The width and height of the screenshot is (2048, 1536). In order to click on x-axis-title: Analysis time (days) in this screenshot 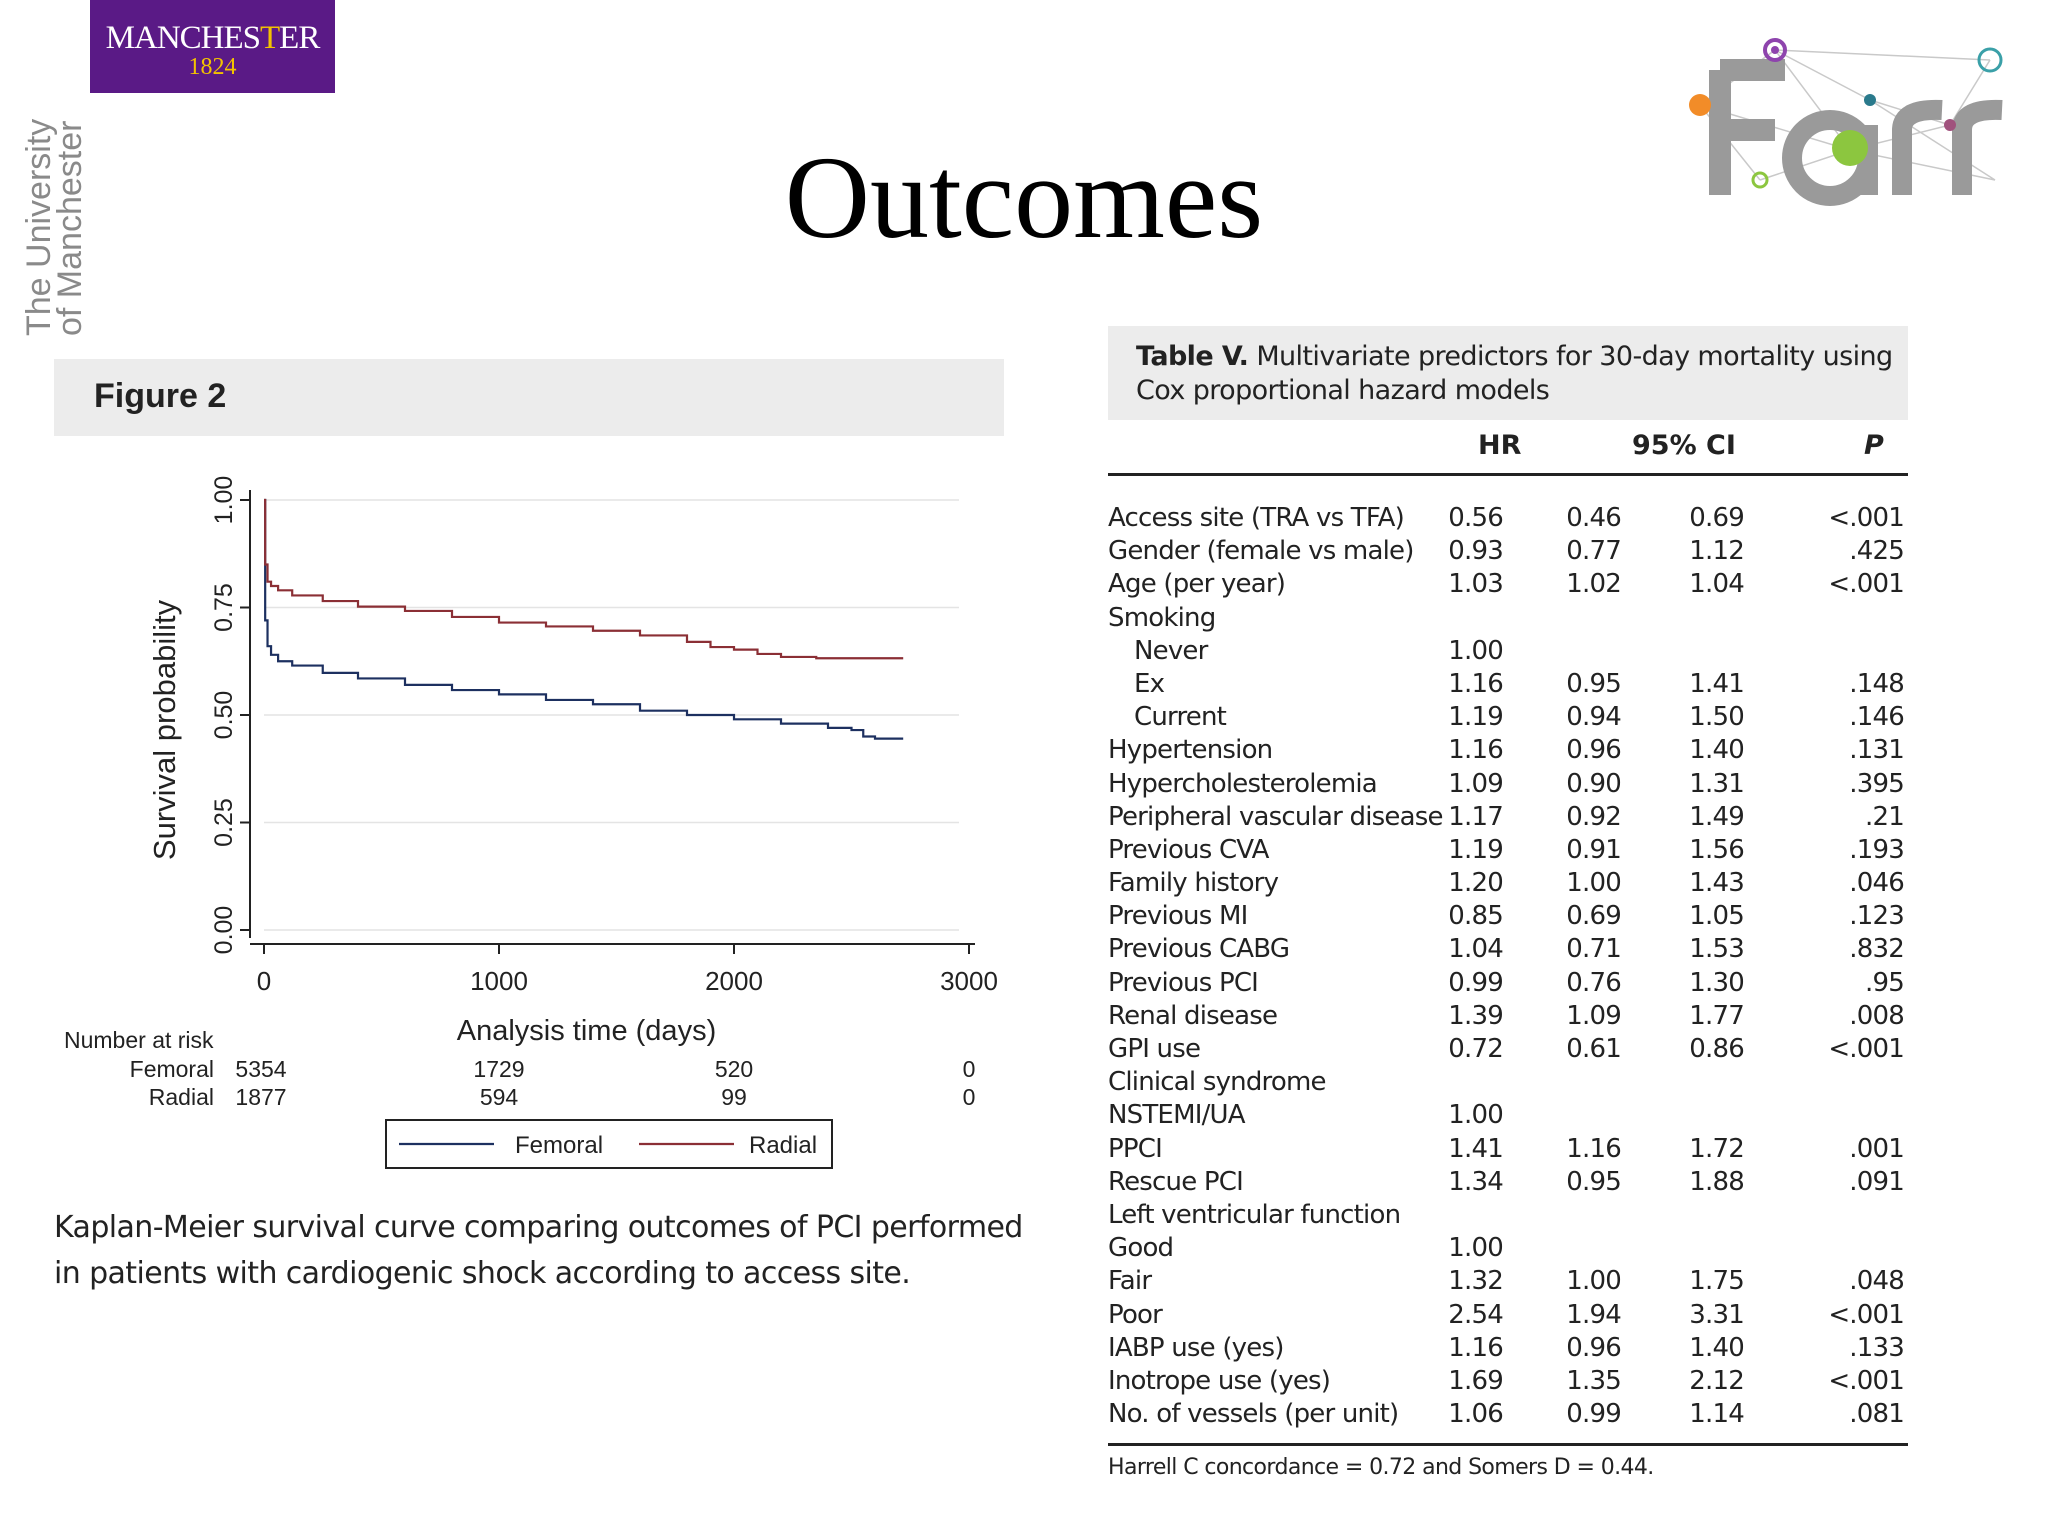, I will do `click(586, 1031)`.